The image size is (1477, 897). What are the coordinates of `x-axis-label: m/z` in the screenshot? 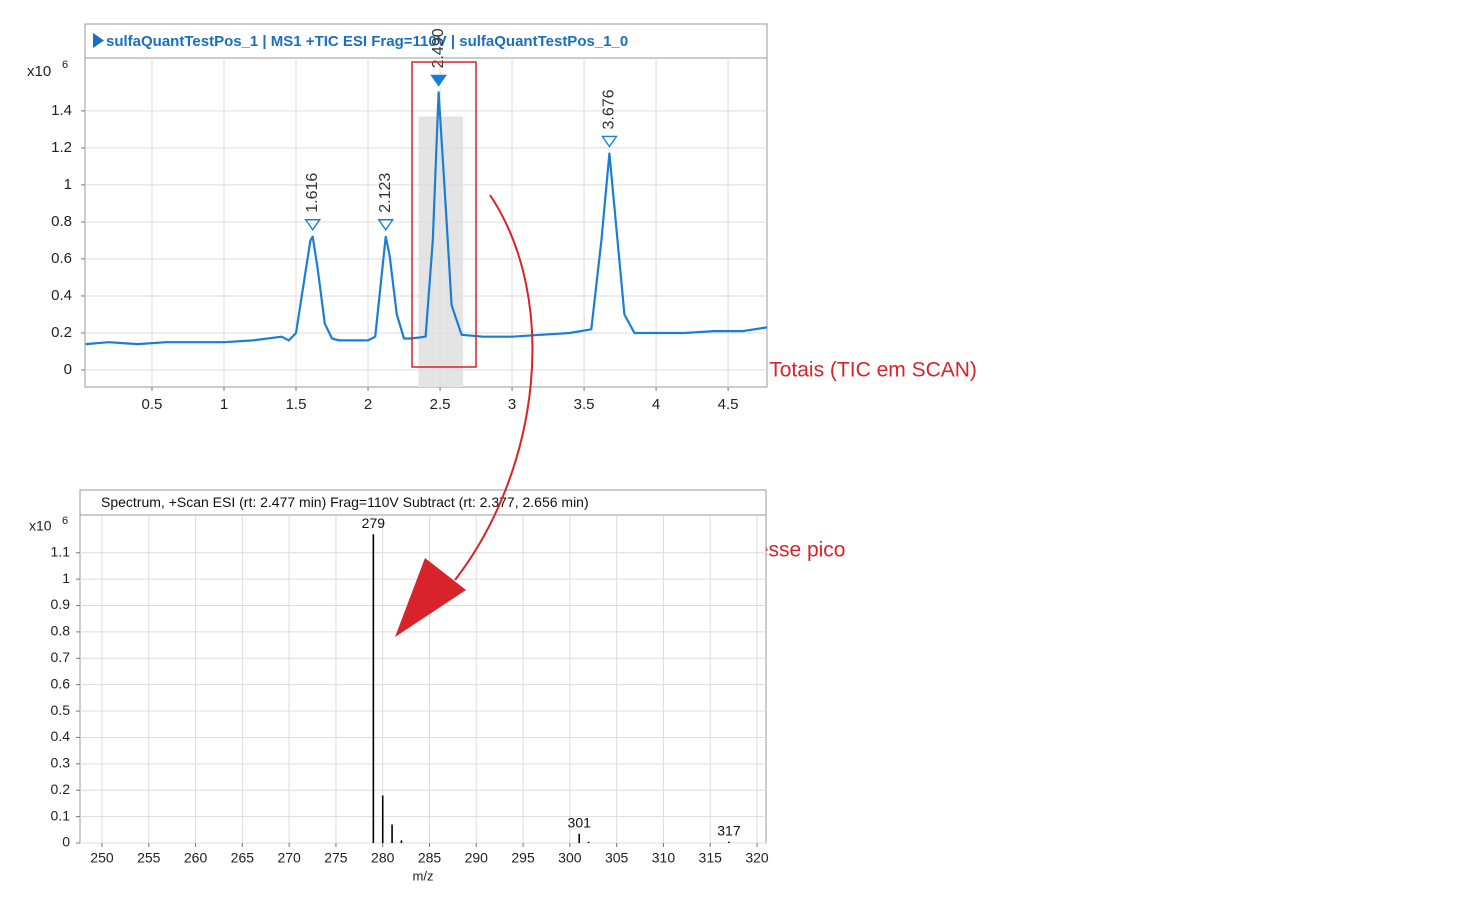 It's located at (423, 875).